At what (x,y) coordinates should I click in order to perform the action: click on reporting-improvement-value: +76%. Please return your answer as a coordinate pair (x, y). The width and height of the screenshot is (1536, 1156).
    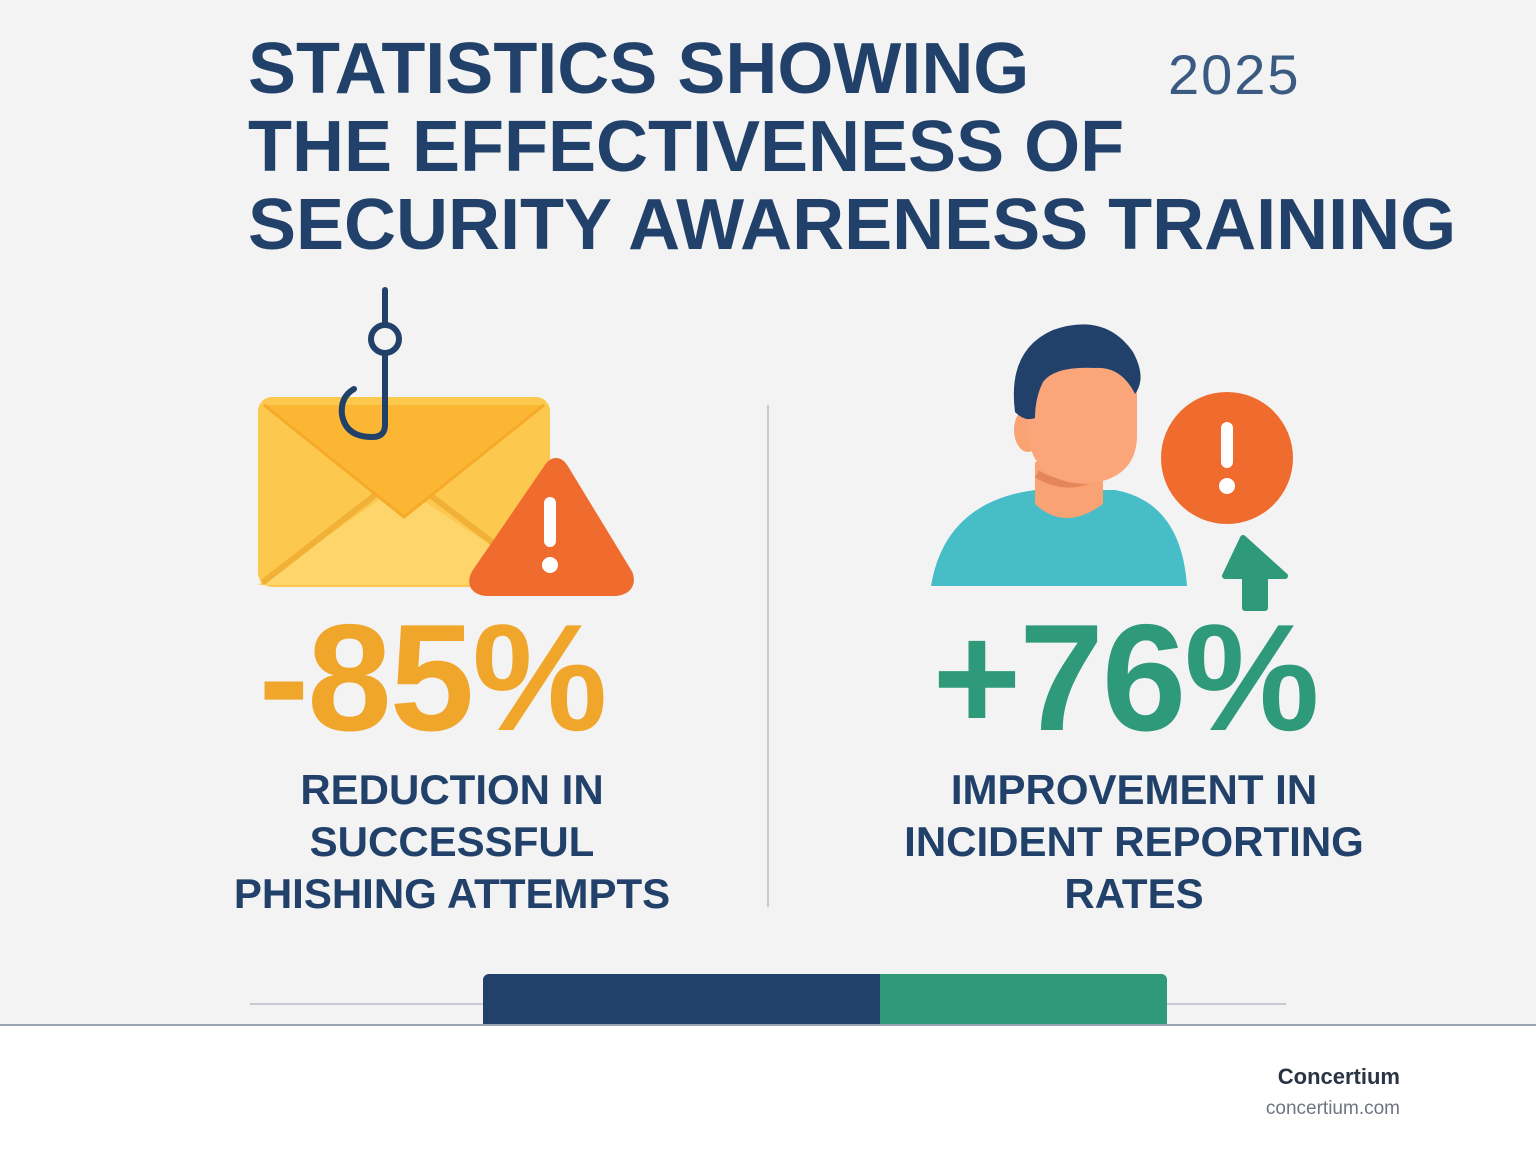
    Looking at the image, I should click on (1126, 678).